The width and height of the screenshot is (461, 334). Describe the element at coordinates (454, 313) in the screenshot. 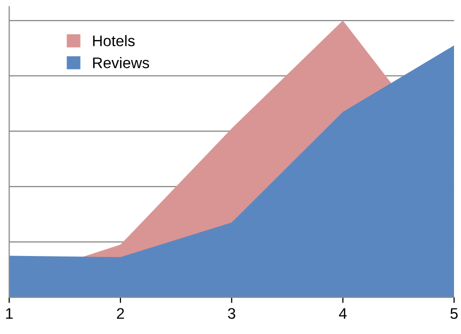

I see `x-tick-label: 5` at that location.